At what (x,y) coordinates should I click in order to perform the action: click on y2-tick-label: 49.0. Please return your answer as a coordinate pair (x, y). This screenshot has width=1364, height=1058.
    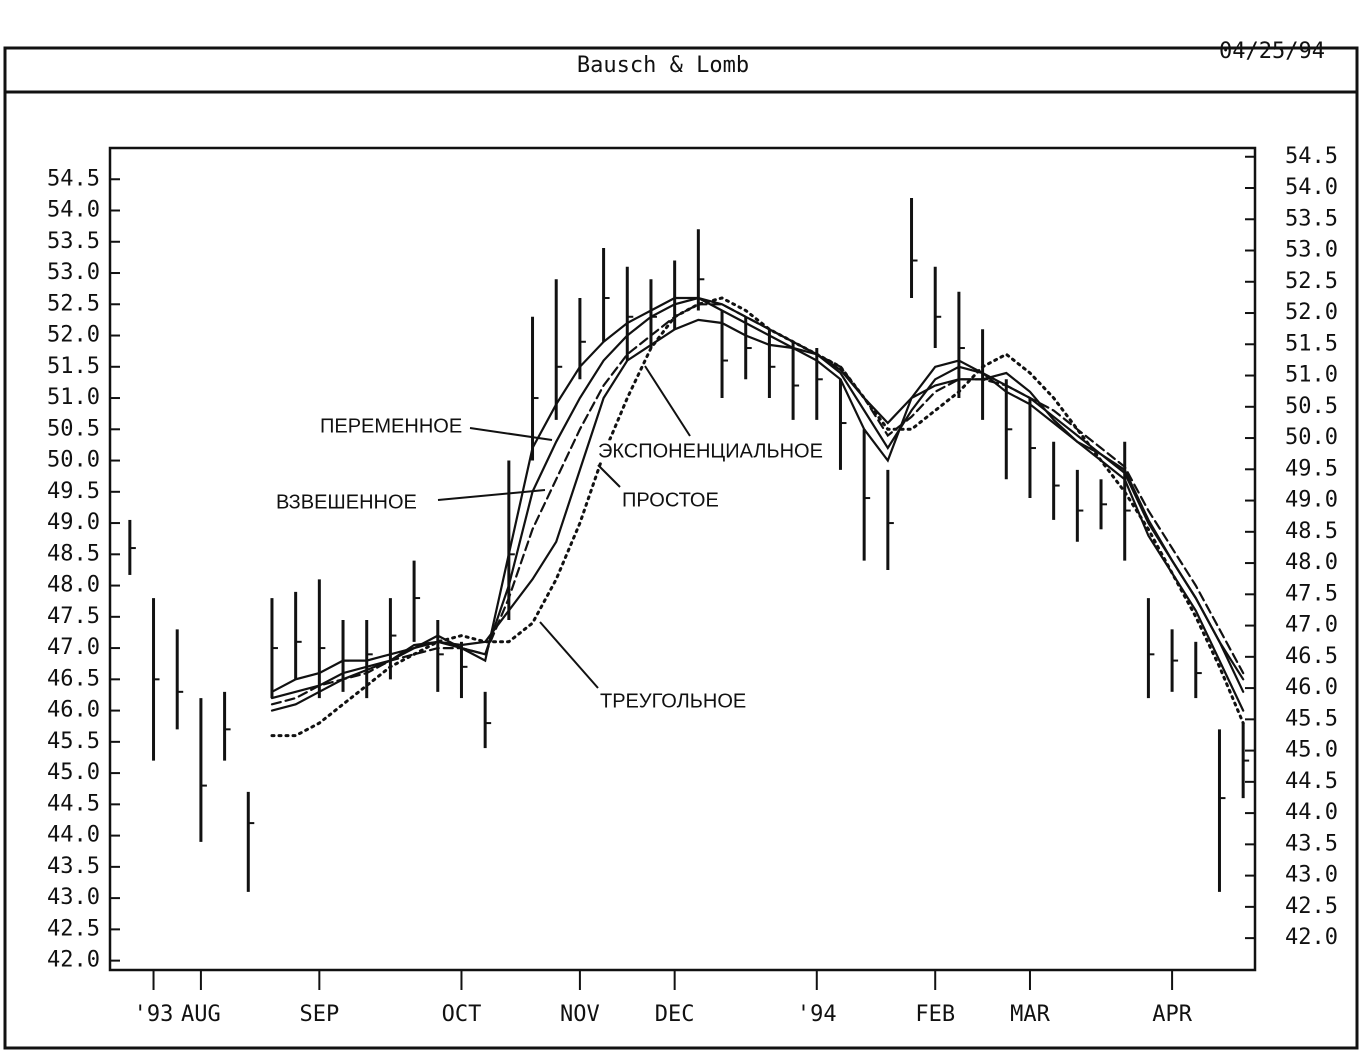
    Looking at the image, I should click on (1311, 500).